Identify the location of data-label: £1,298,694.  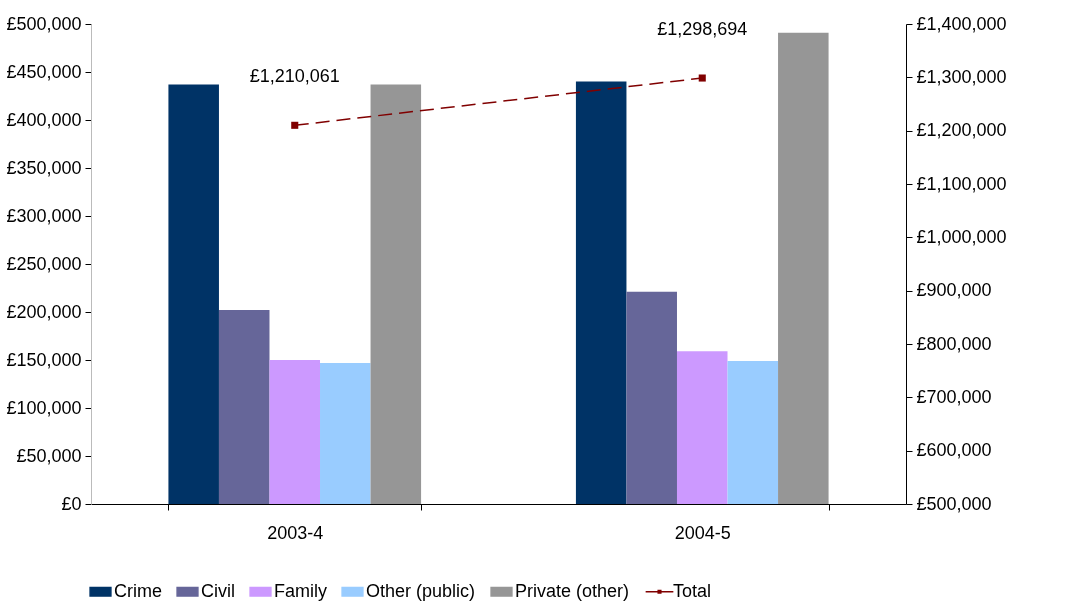
(702, 29).